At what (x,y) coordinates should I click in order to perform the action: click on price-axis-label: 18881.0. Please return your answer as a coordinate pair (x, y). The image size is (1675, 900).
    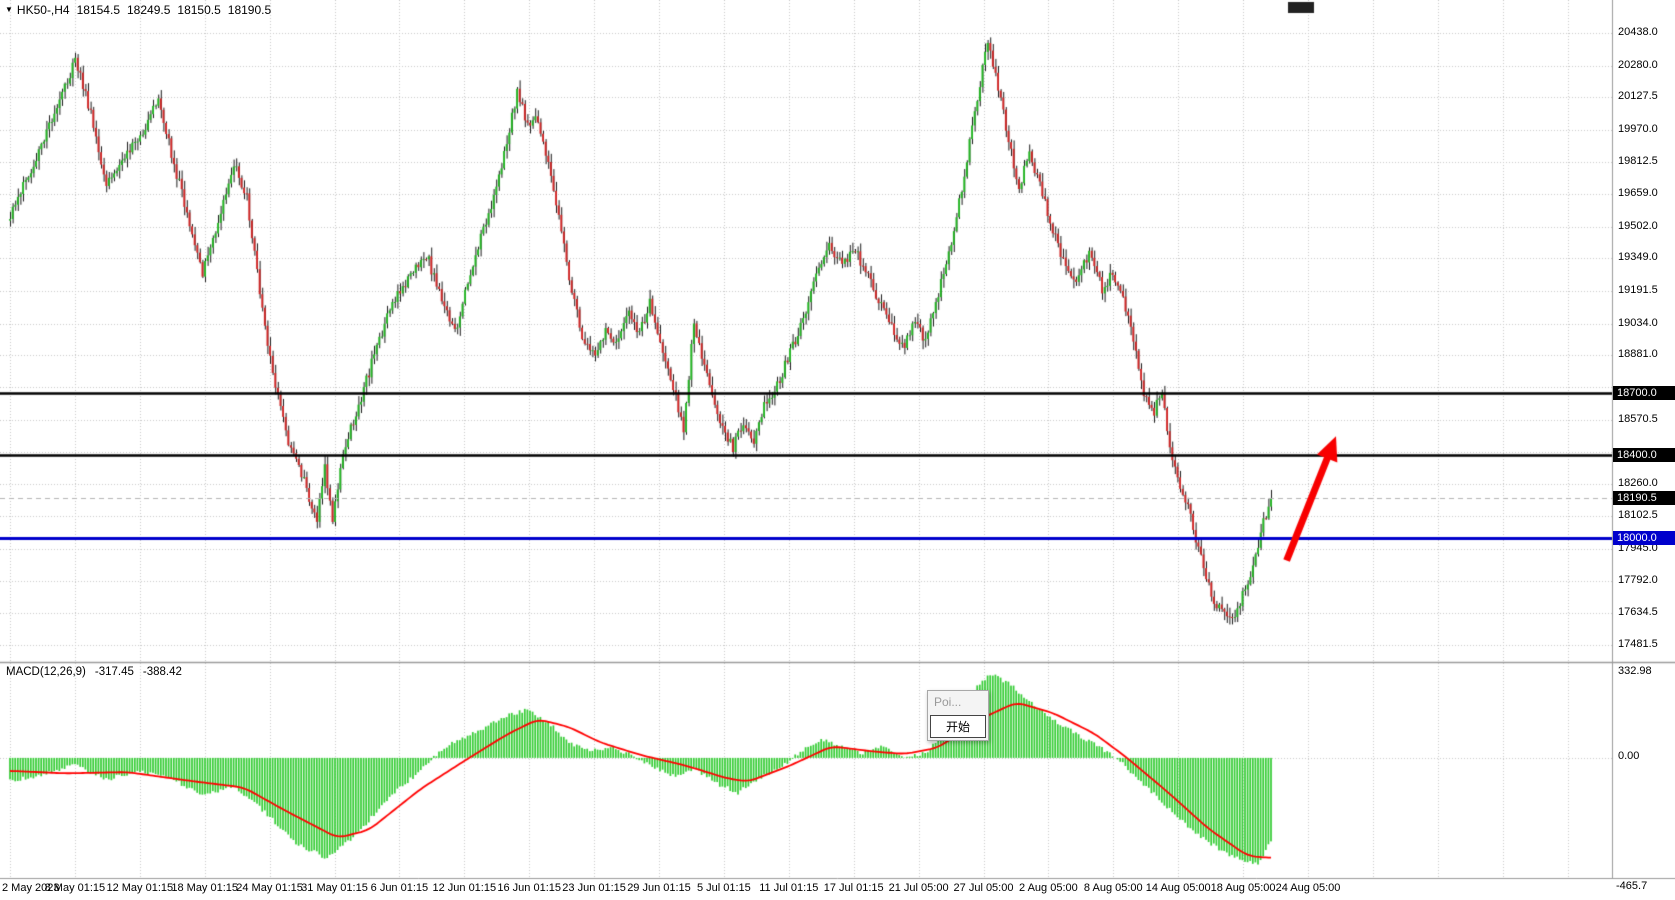
    Looking at the image, I should click on (1638, 354).